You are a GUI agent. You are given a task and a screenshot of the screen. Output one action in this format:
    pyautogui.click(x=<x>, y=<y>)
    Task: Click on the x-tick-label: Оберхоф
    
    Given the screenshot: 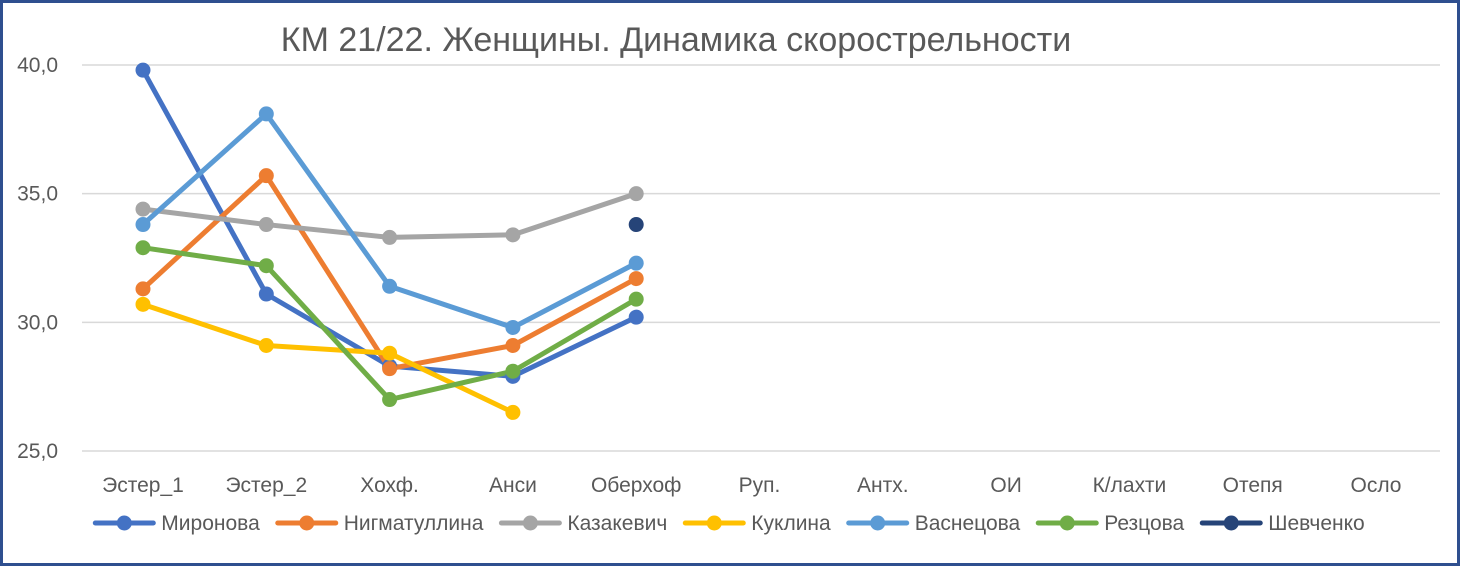 What is the action you would take?
    pyautogui.click(x=636, y=485)
    